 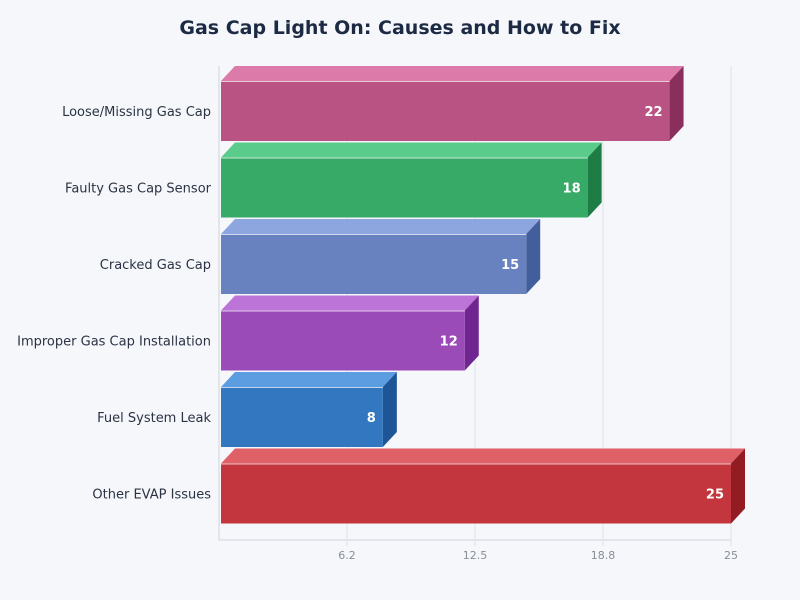 What do you see at coordinates (138, 189) in the screenshot?
I see `category-label: Faulty Gas Cap Sensor` at bounding box center [138, 189].